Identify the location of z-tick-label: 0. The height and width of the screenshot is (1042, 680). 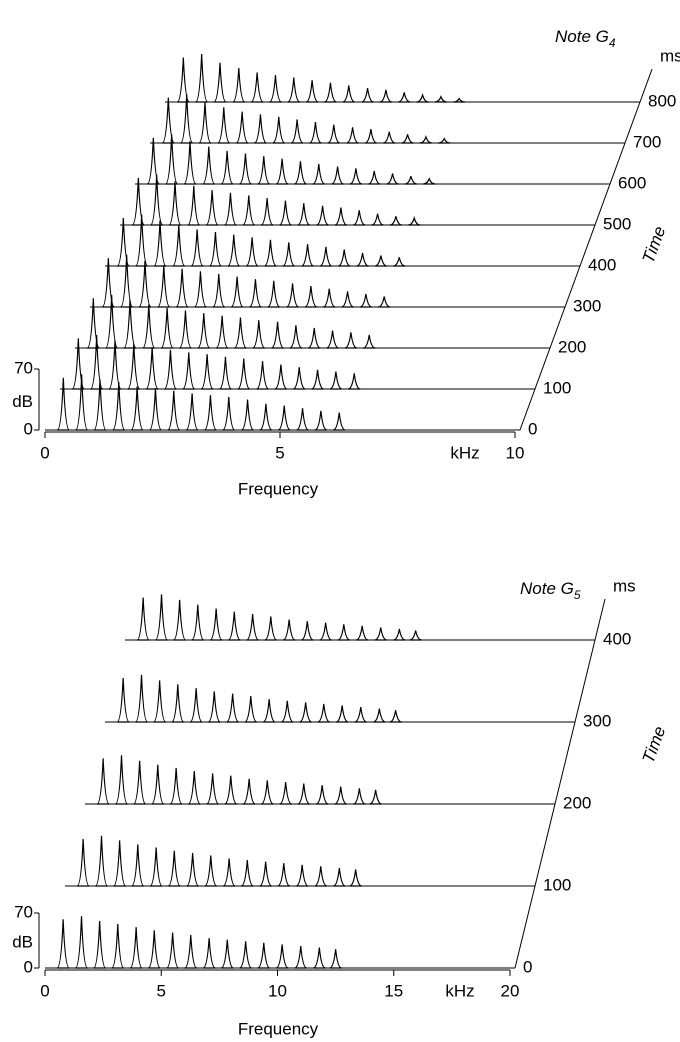
(28, 428).